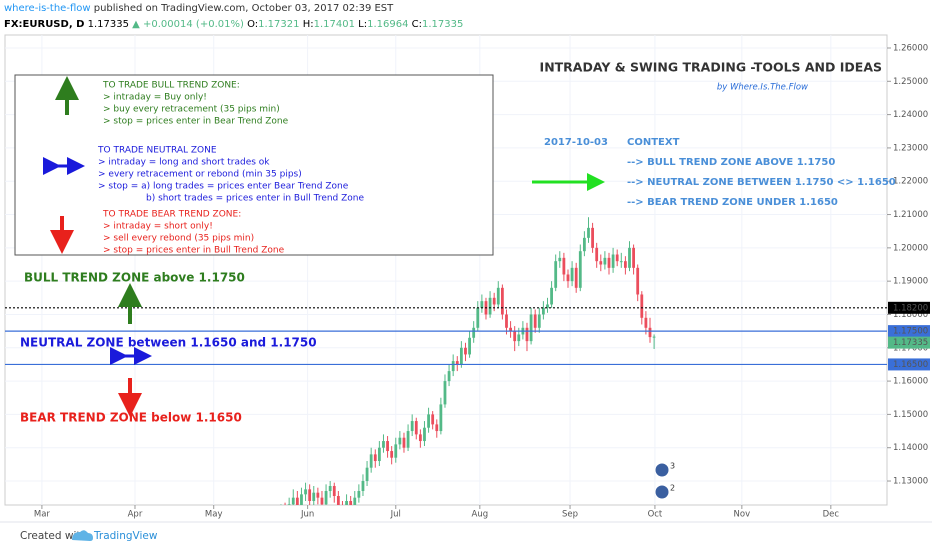 The image size is (932, 550). I want to click on price-label: 1.16500, so click(910, 365).